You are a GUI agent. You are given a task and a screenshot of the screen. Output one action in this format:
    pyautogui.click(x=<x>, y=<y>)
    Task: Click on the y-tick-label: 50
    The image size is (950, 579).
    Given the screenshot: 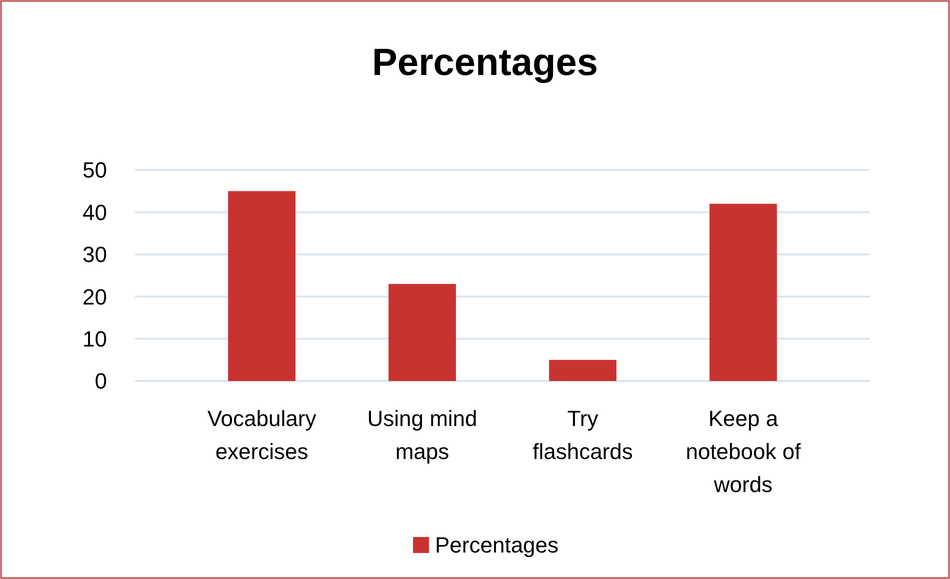 What is the action you would take?
    pyautogui.click(x=94, y=170)
    